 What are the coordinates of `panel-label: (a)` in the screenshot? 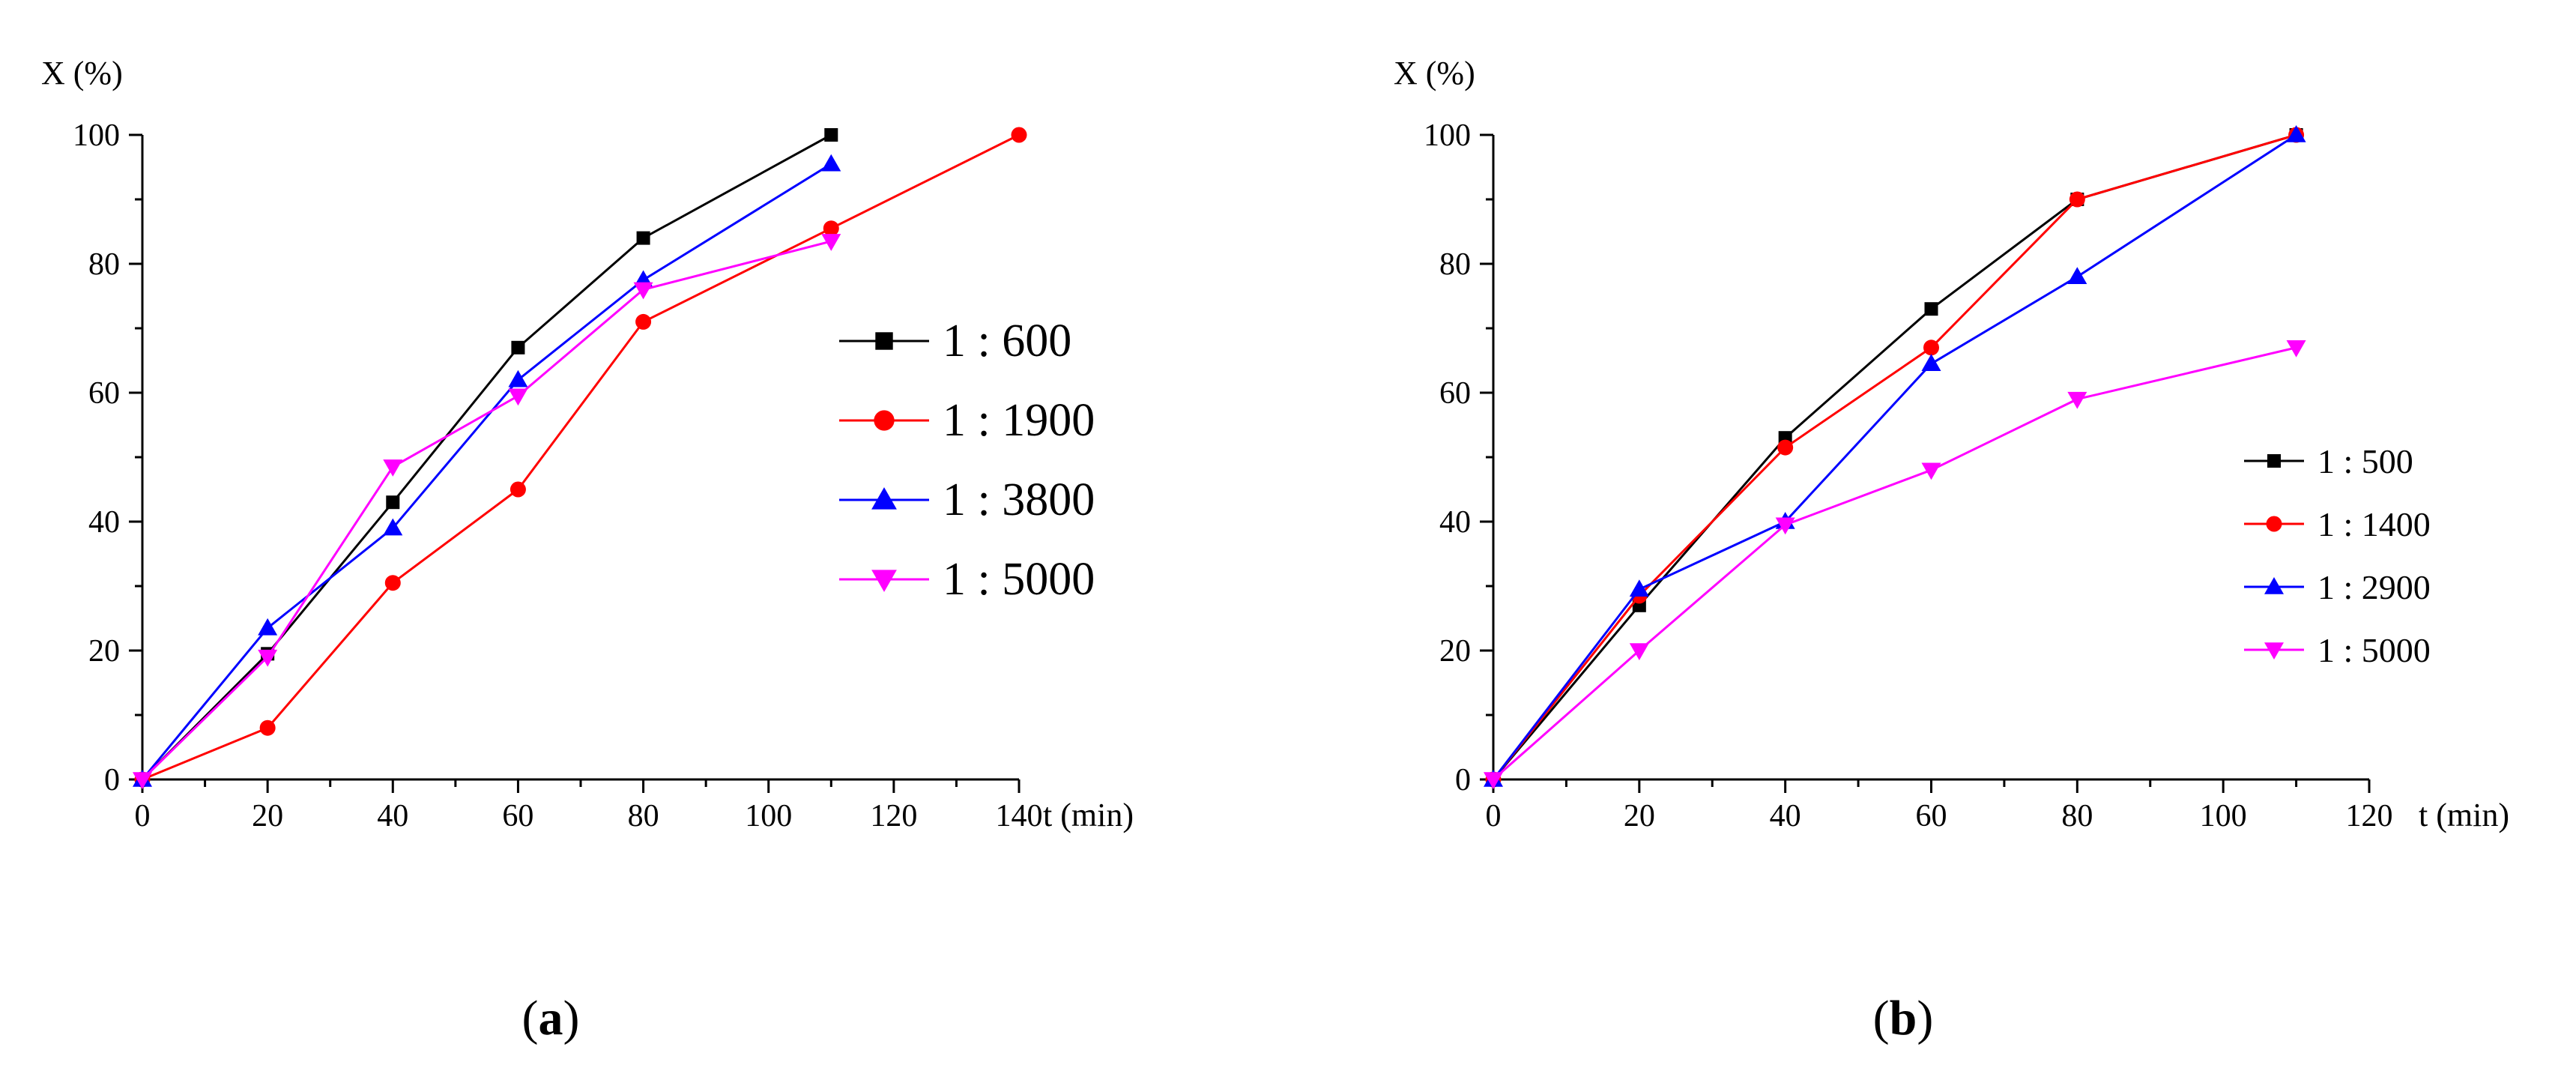 It's located at (551, 1019).